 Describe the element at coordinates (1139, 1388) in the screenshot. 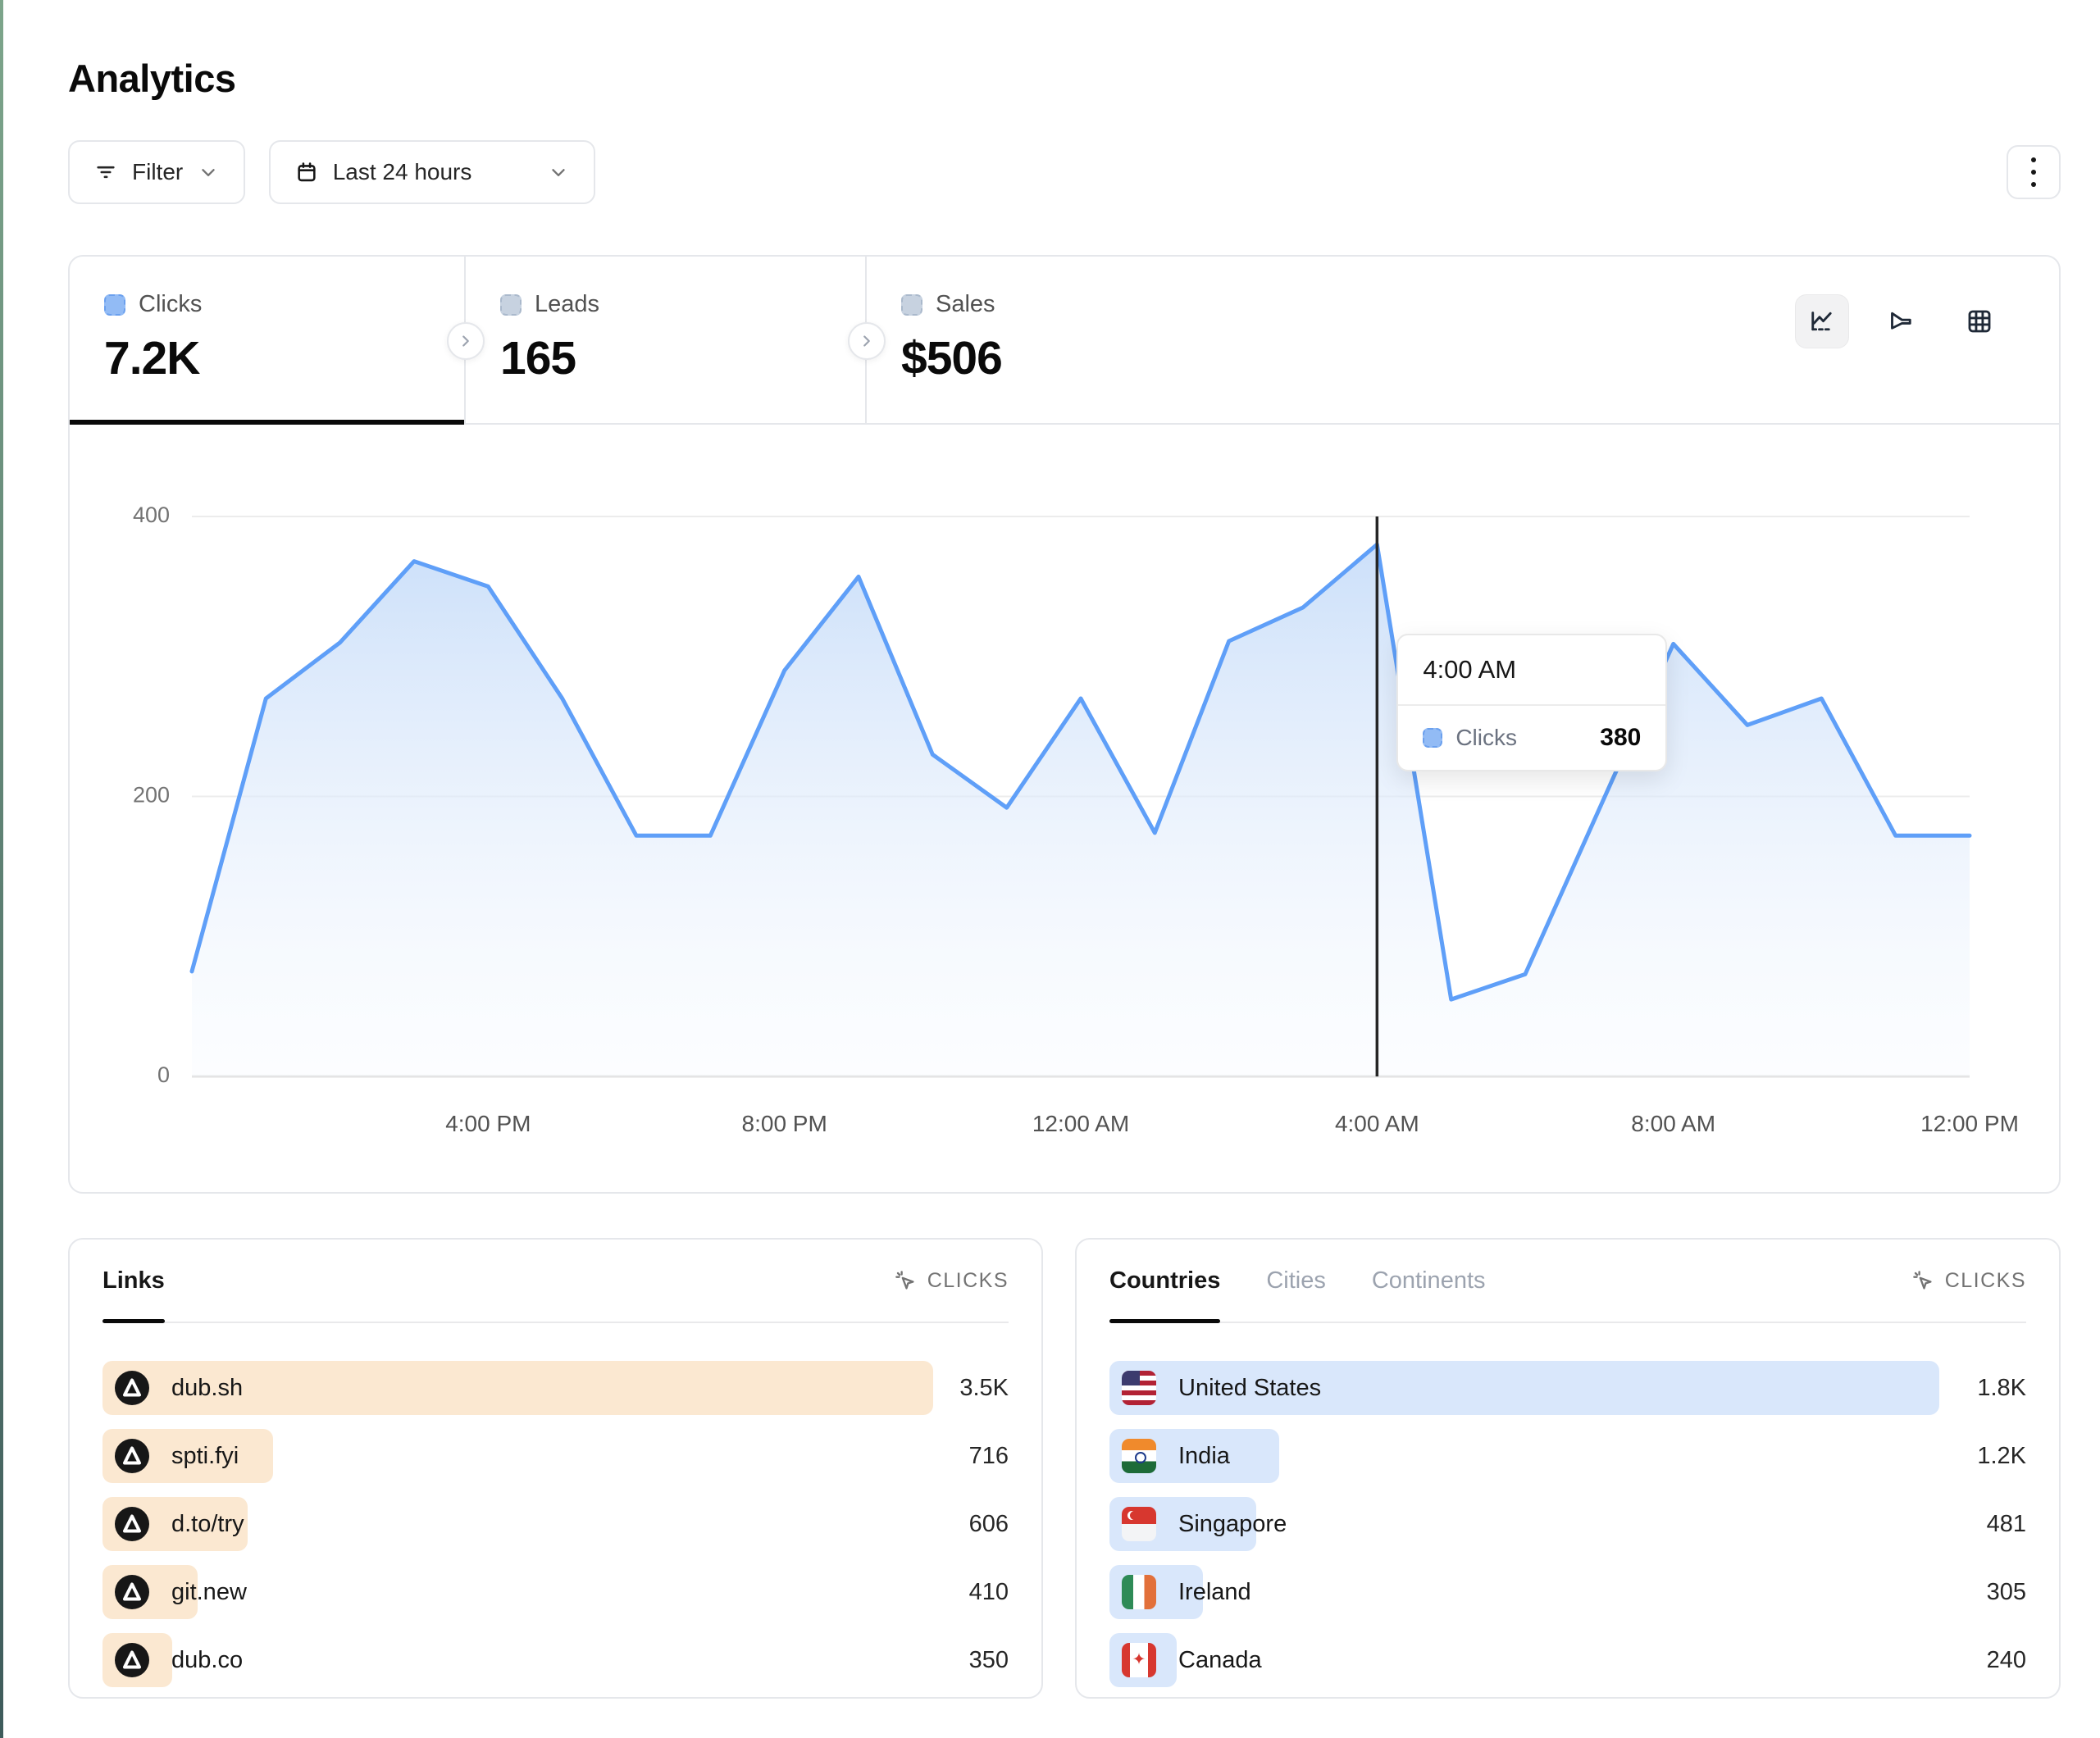

I see `us-flag-icon` at that location.